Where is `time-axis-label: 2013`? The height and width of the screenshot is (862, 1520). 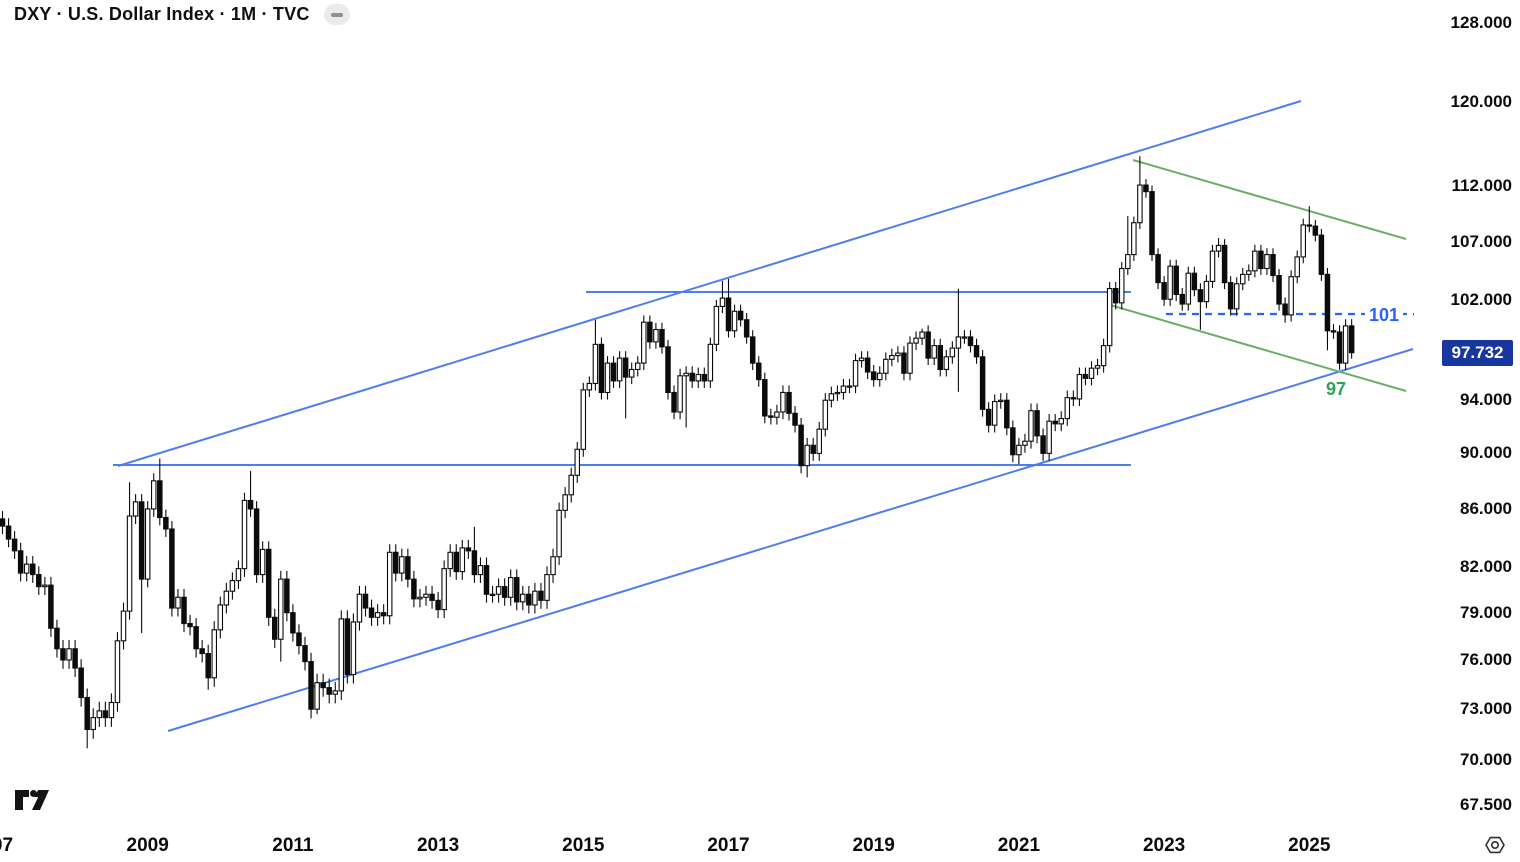
time-axis-label: 2013 is located at coordinates (438, 845).